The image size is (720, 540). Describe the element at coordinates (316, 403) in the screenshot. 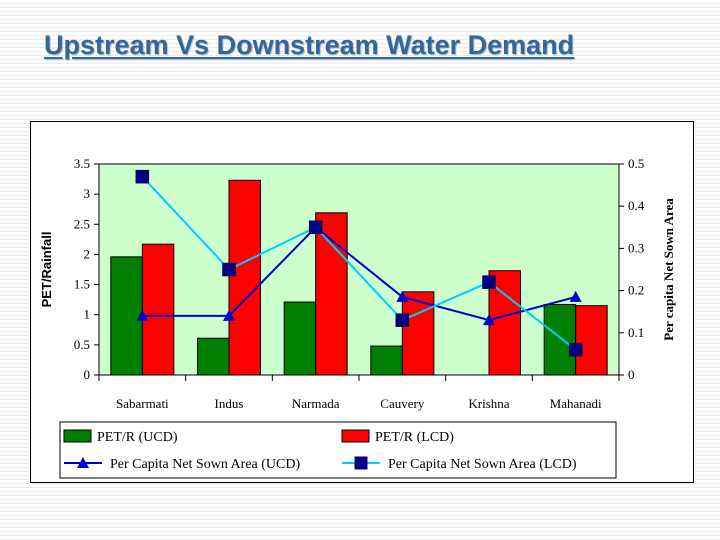

I see `x-tick-label: Narmada` at that location.